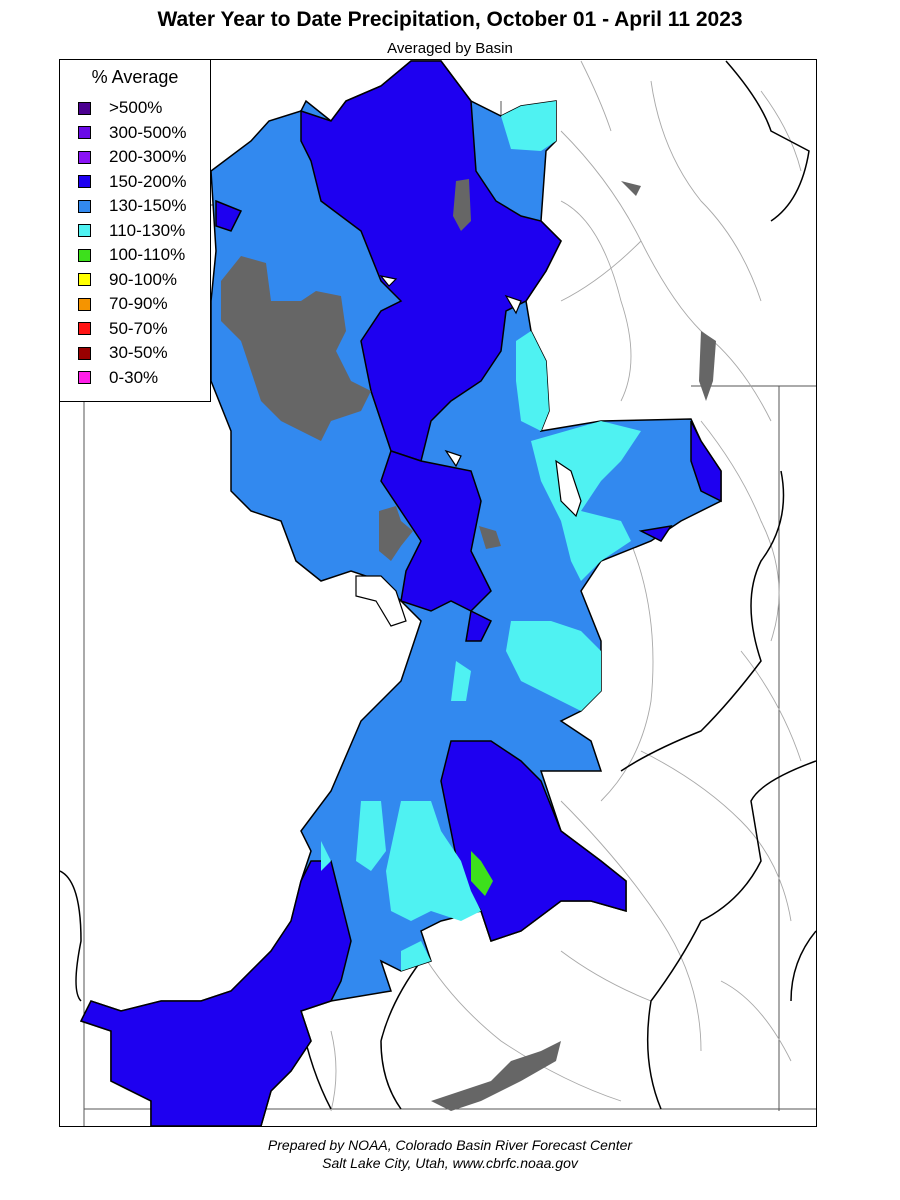  What do you see at coordinates (462, 205) in the screenshot?
I see `bear-lake` at bounding box center [462, 205].